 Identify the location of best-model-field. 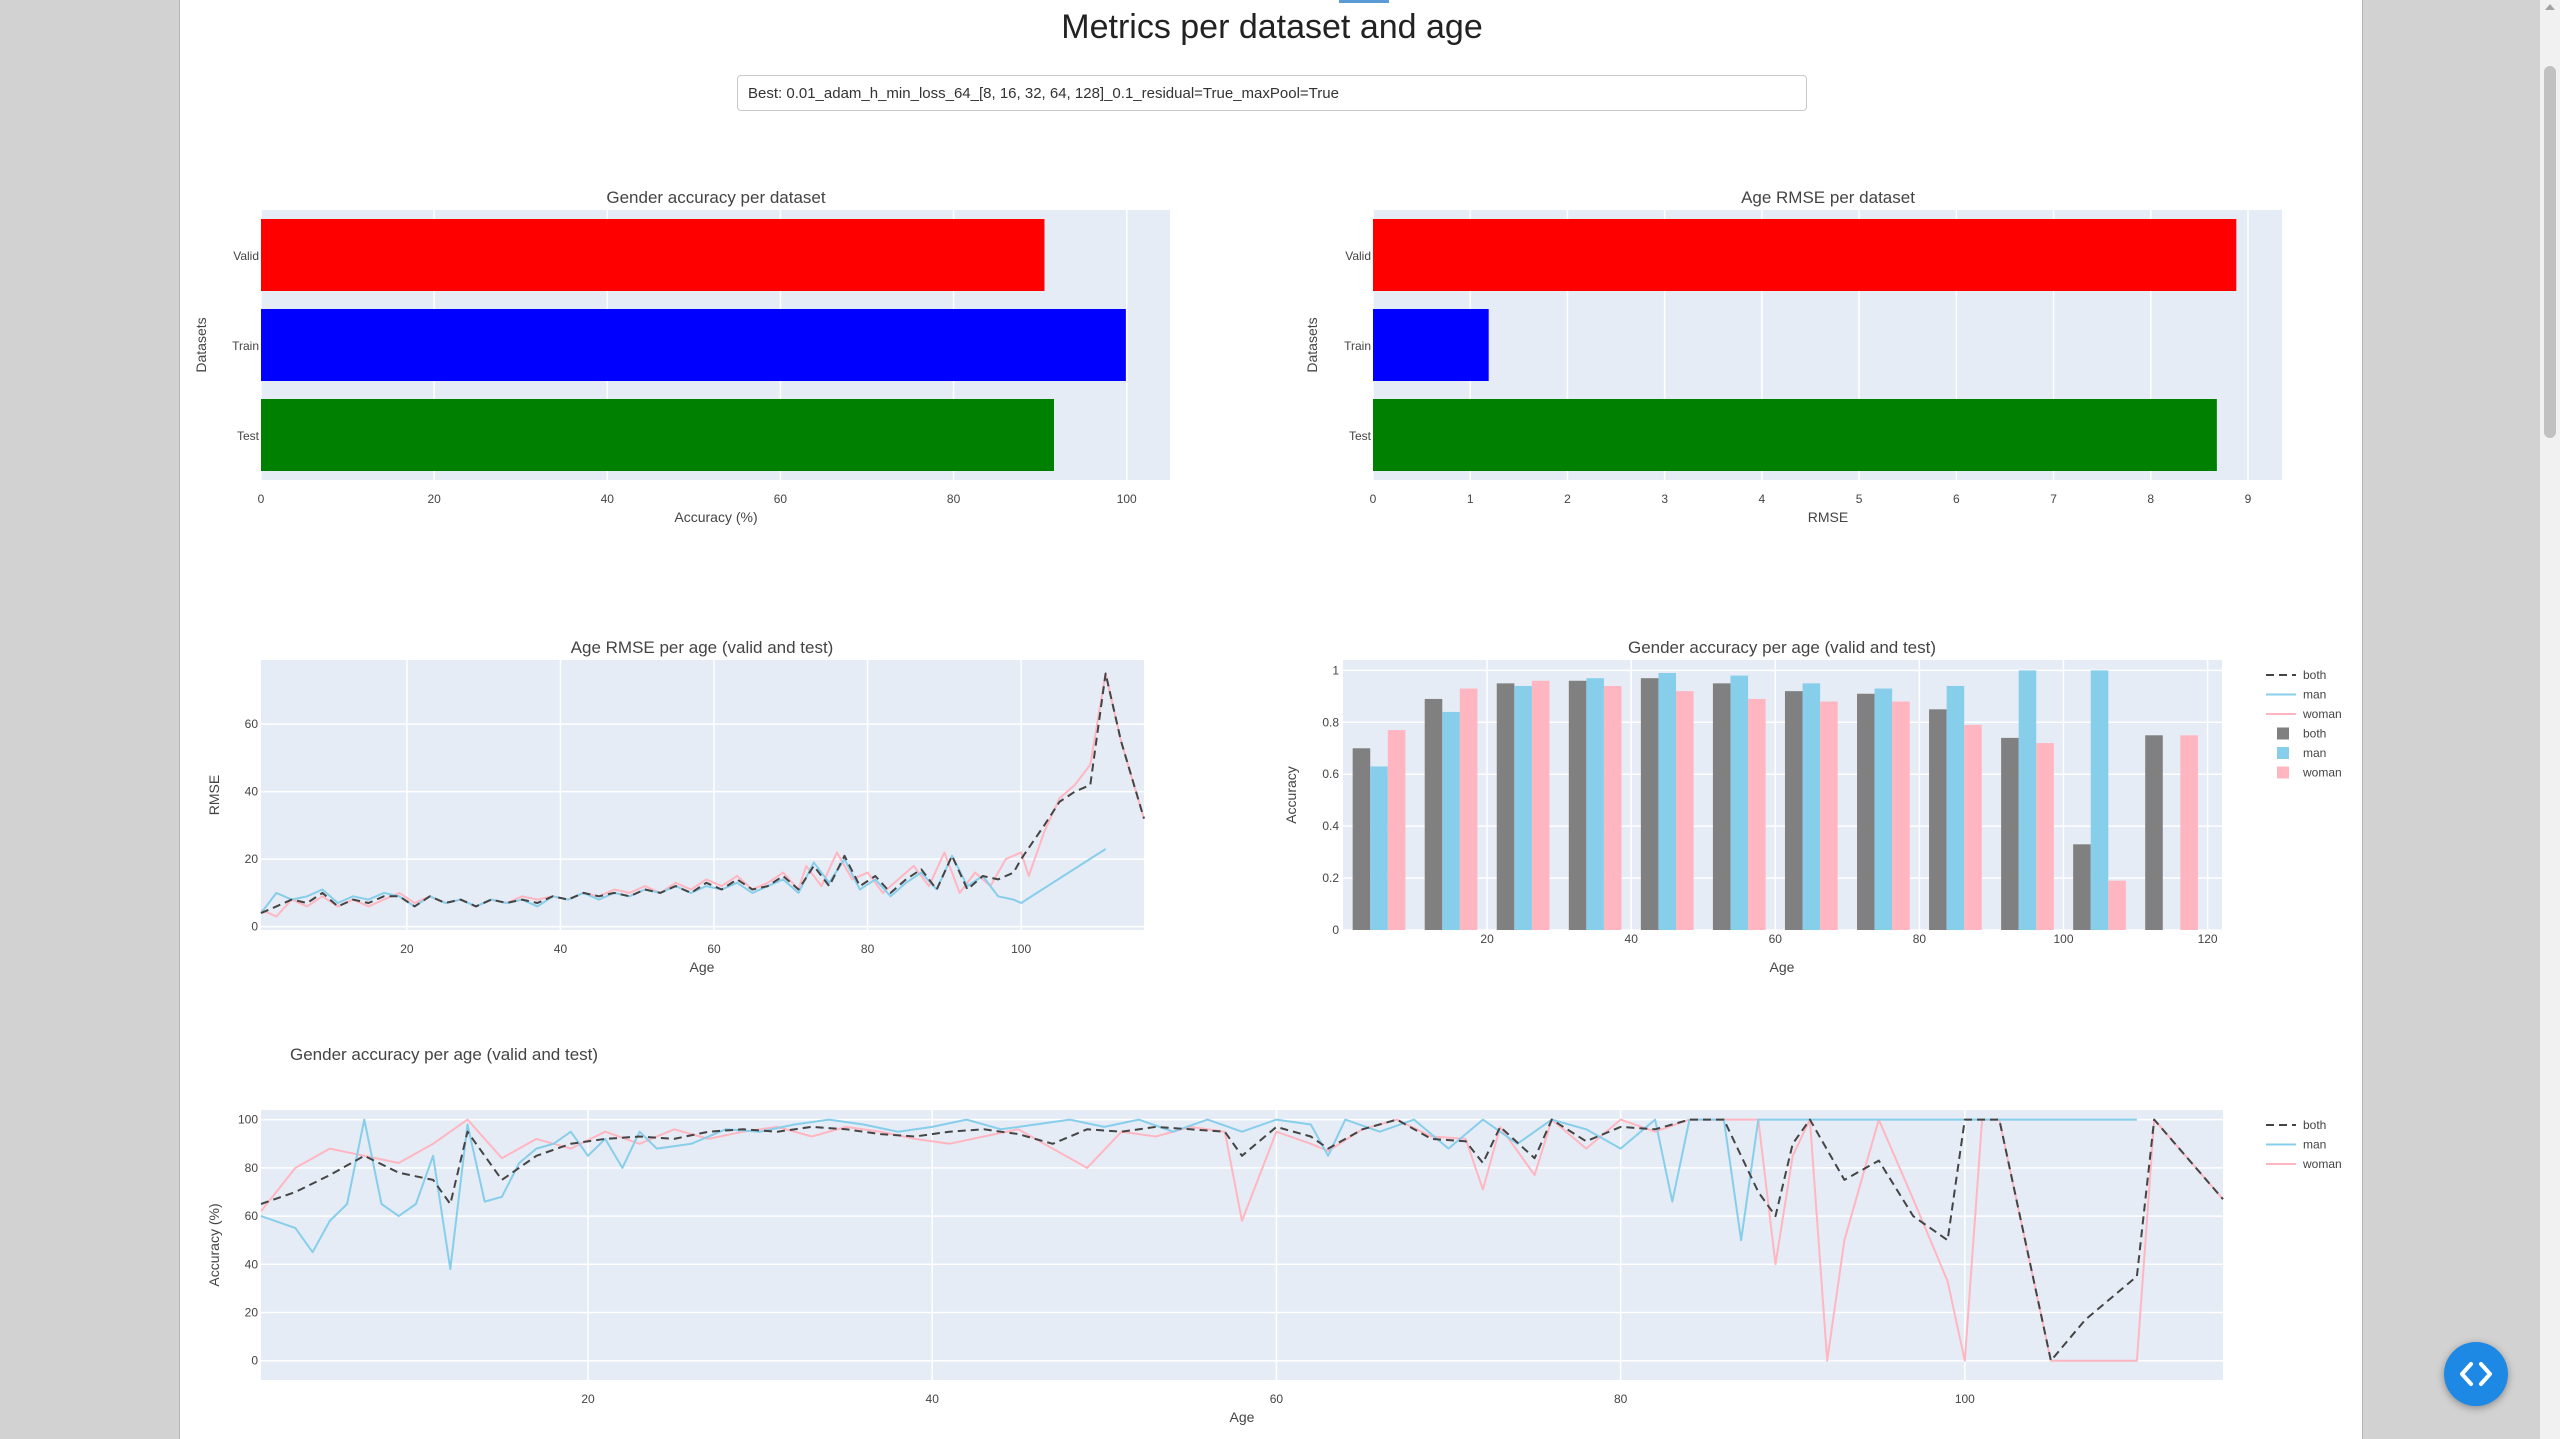
(1272, 93).